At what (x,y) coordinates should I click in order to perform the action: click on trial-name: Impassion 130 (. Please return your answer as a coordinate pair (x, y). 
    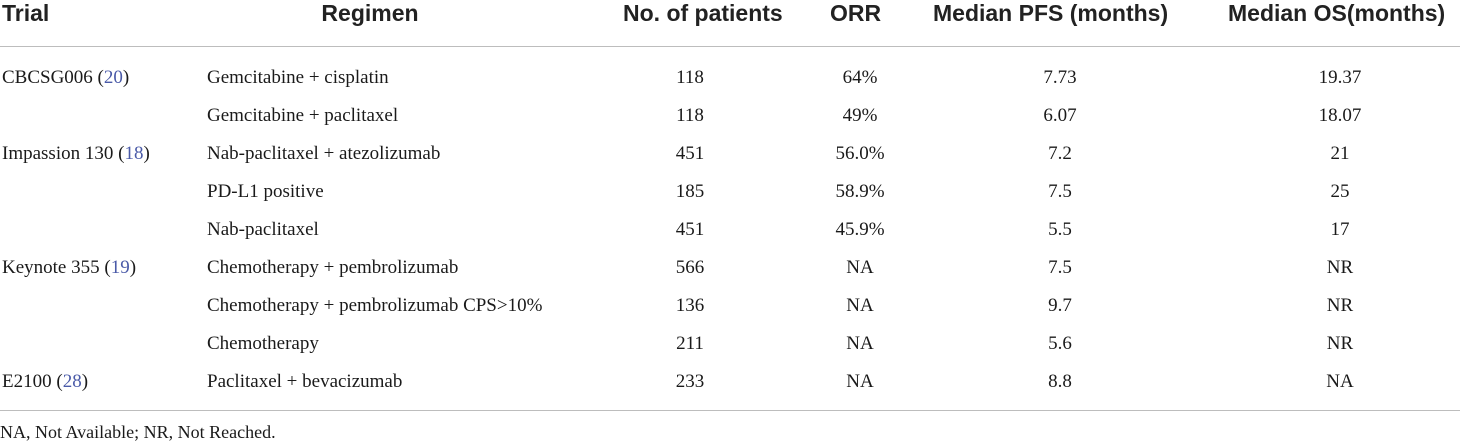
    Looking at the image, I should click on (63, 153).